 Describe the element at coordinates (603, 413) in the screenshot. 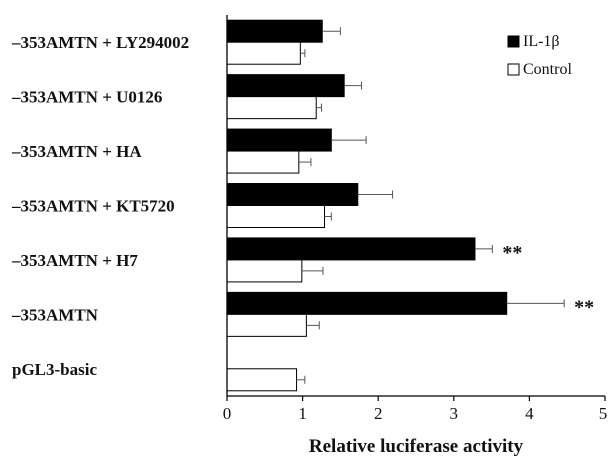

I see `x-tick-label: 5` at that location.